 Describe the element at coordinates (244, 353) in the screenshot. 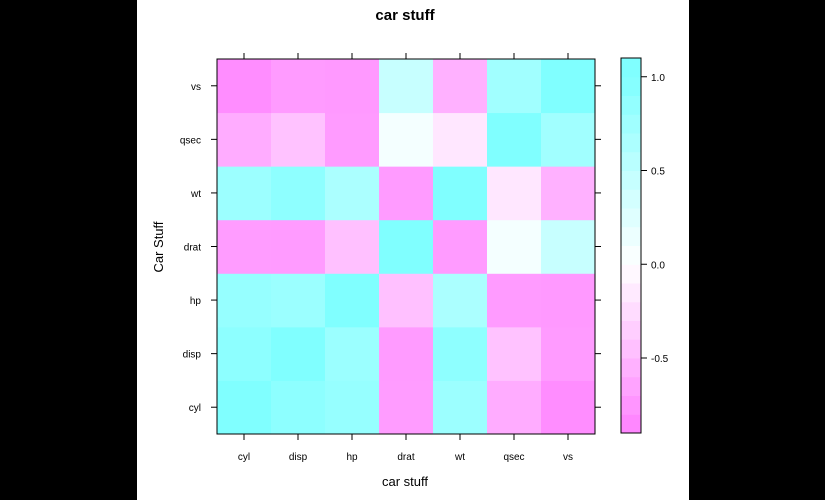

I see `heatmap-cell-disp-cyl` at that location.